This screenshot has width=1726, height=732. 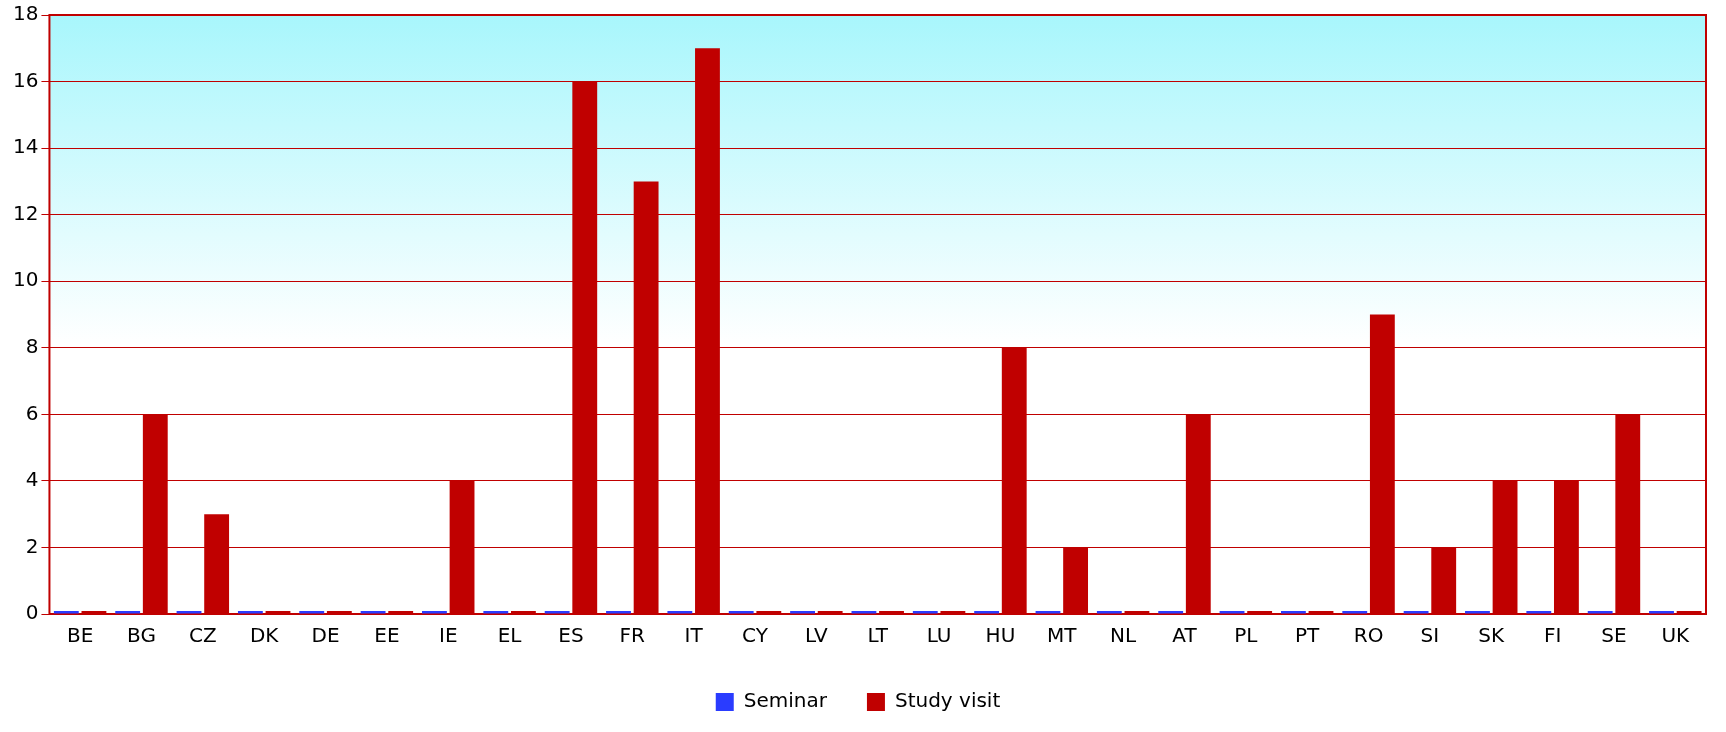 What do you see at coordinates (694, 635) in the screenshot?
I see `x-tick-label: IT` at bounding box center [694, 635].